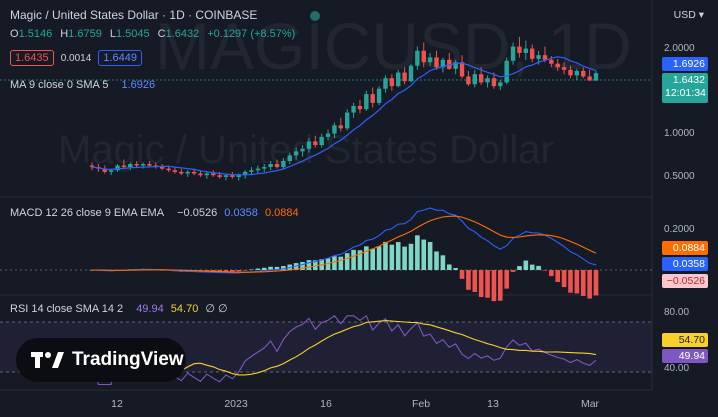 The image size is (718, 417). What do you see at coordinates (128, 359) in the screenshot?
I see `tradingview-text: TradingView` at bounding box center [128, 359].